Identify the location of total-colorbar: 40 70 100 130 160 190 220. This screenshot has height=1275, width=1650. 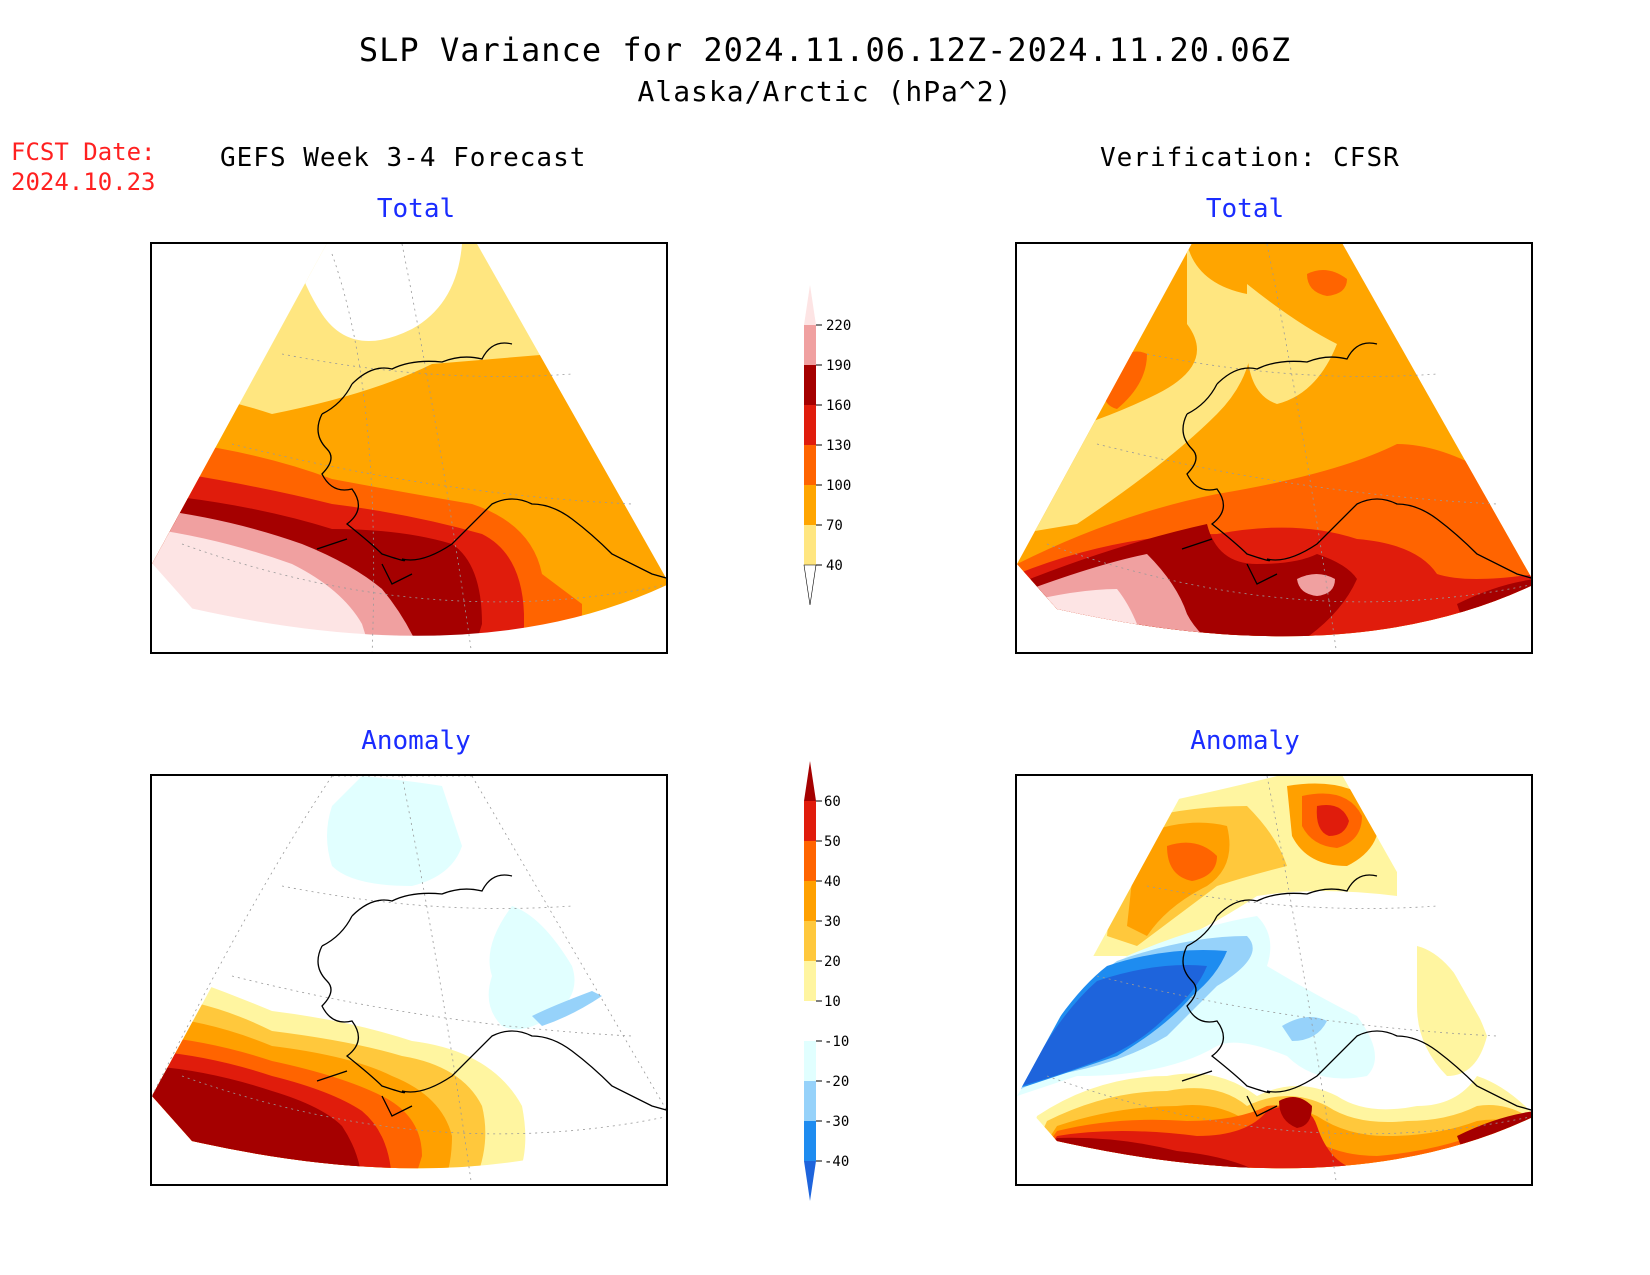
(851, 447).